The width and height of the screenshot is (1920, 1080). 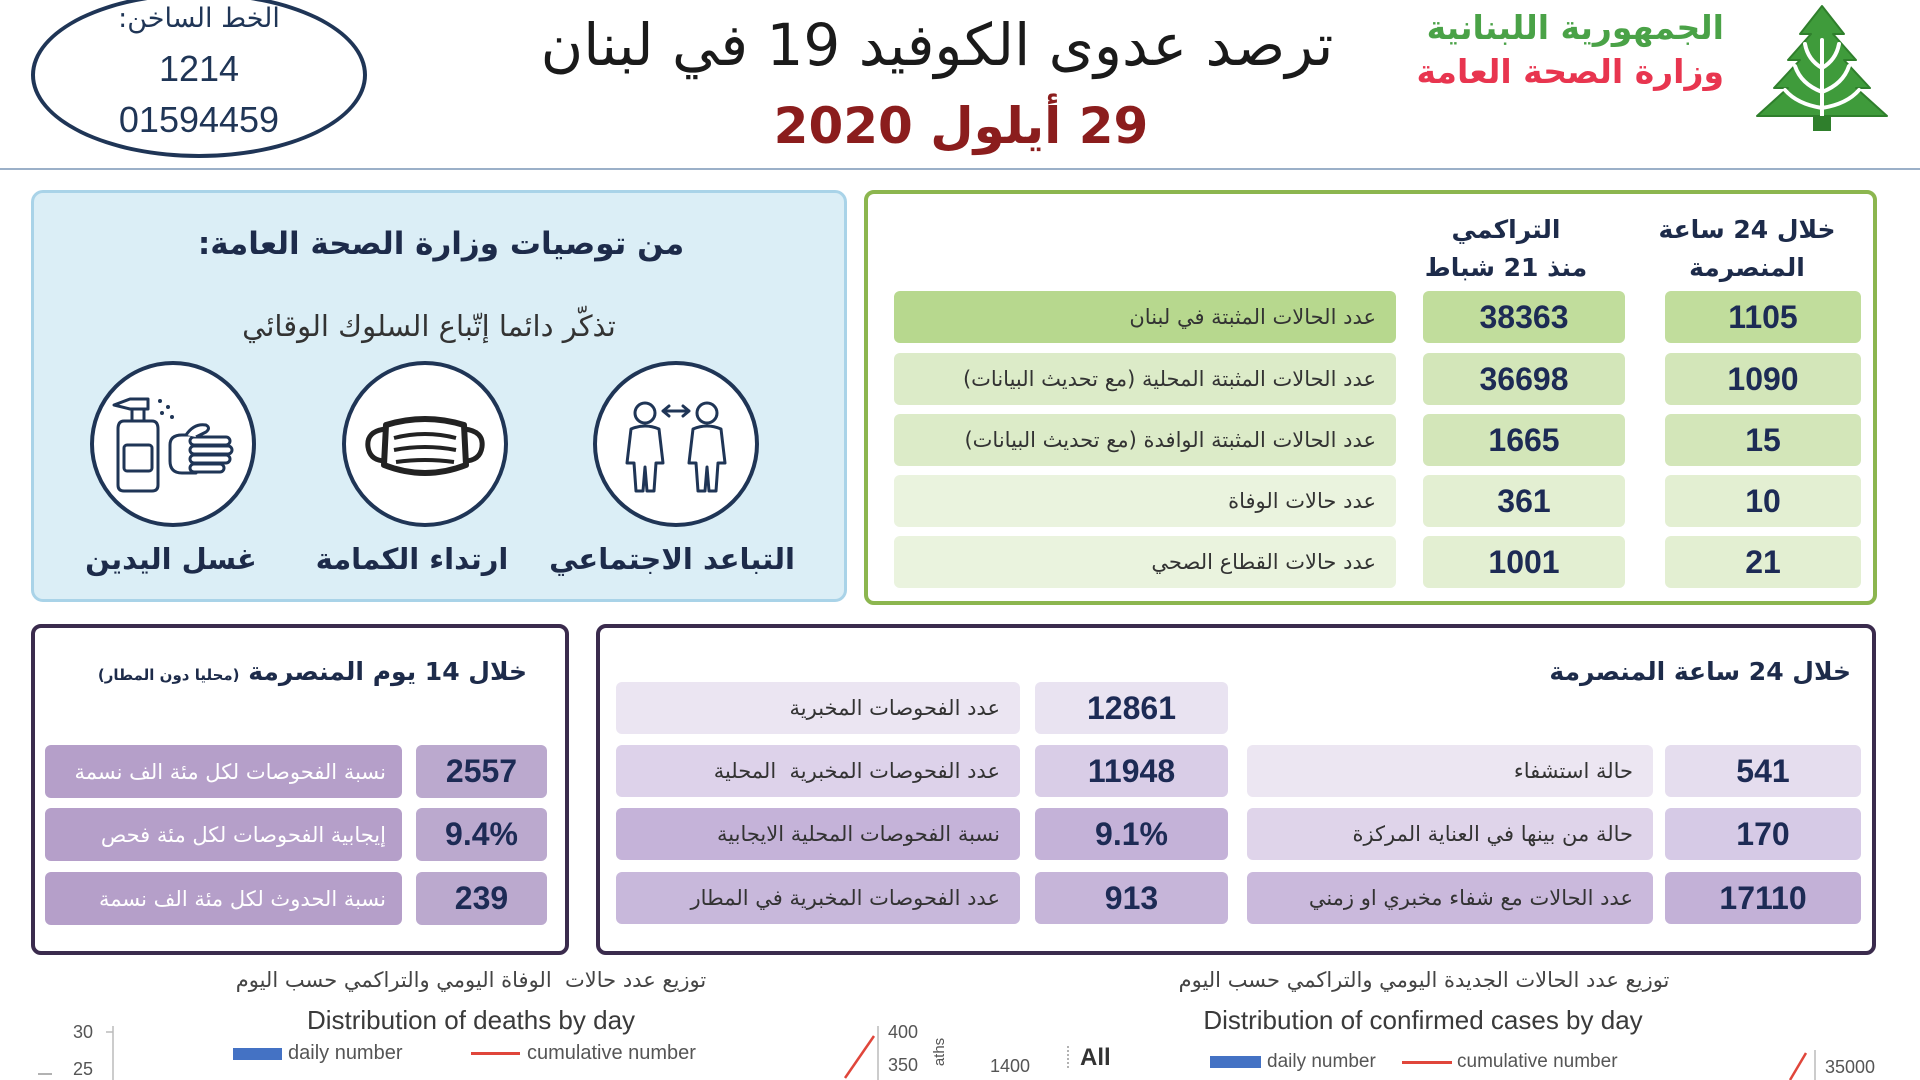 I want to click on table-row: حالة استشفاء 541, so click(x=1236, y=771).